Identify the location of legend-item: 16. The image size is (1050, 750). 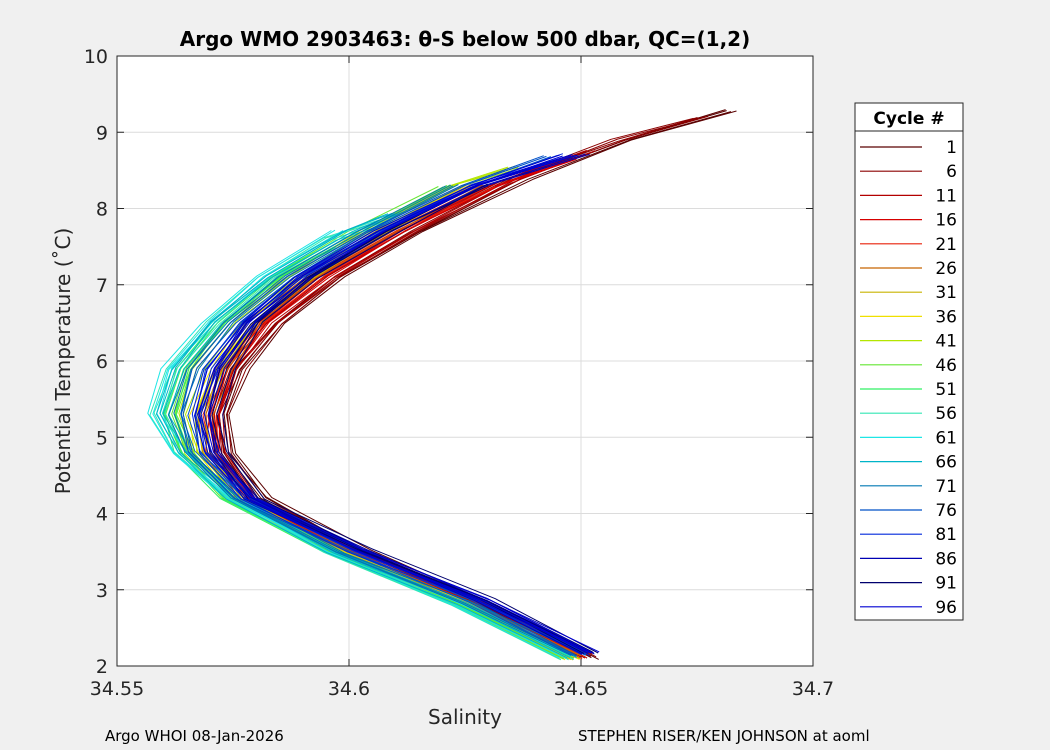
(908, 221).